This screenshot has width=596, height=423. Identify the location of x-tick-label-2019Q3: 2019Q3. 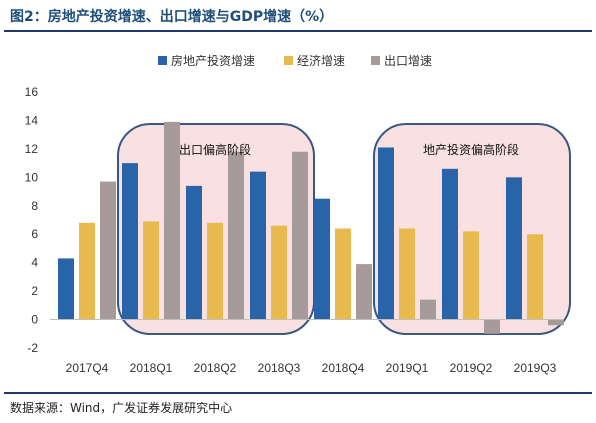
(535, 368).